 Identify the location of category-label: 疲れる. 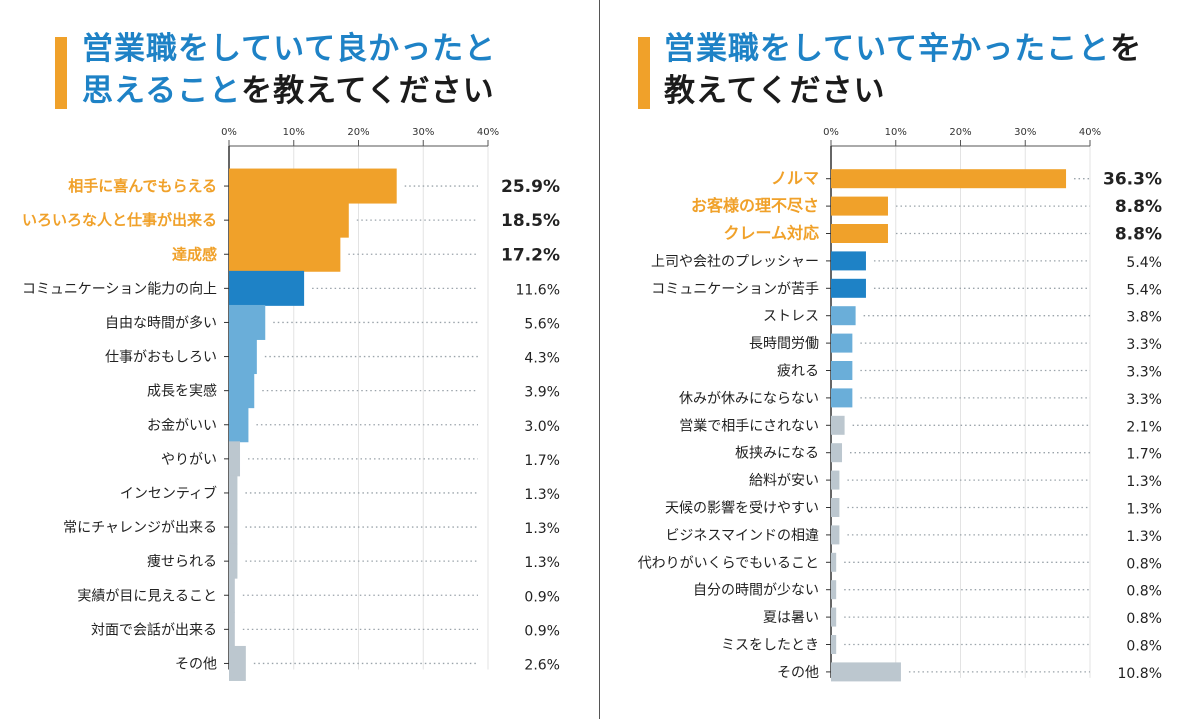
(798, 371).